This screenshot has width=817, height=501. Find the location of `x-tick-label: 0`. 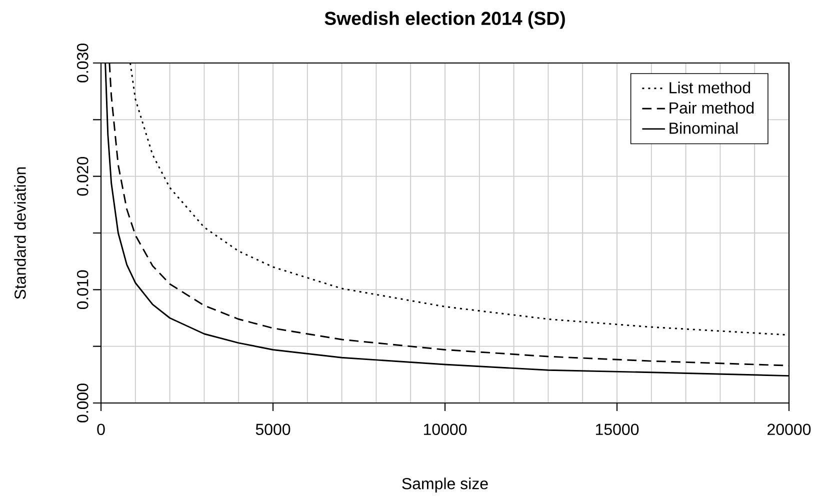

x-tick-label: 0 is located at coordinates (101, 430).